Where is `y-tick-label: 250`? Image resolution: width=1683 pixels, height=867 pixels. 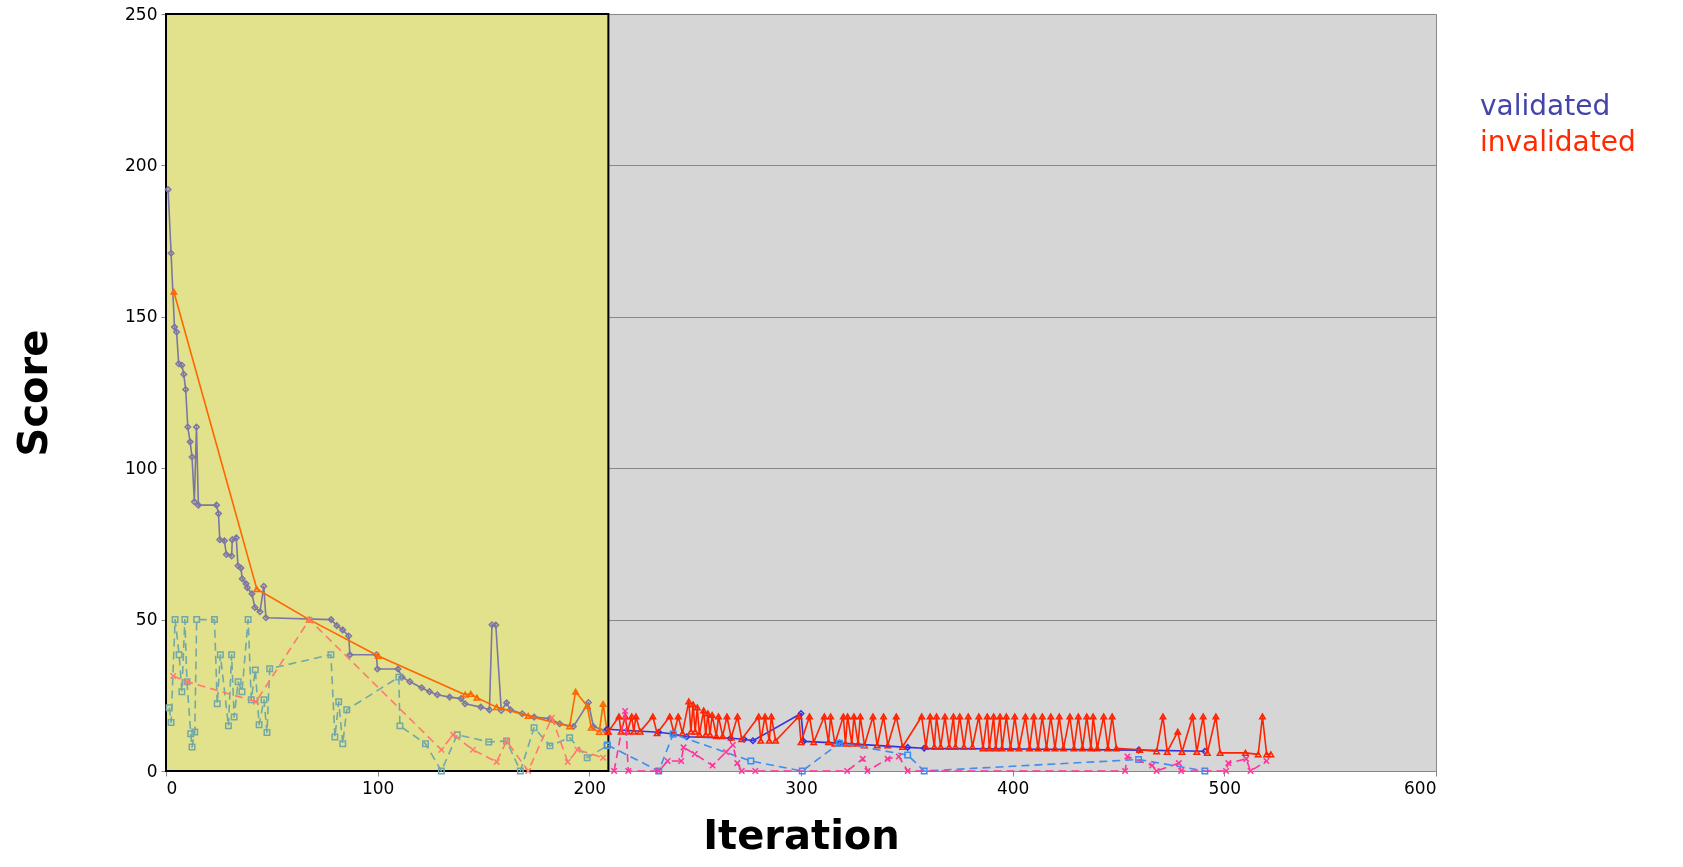 y-tick-label: 250 is located at coordinates (141, 13).